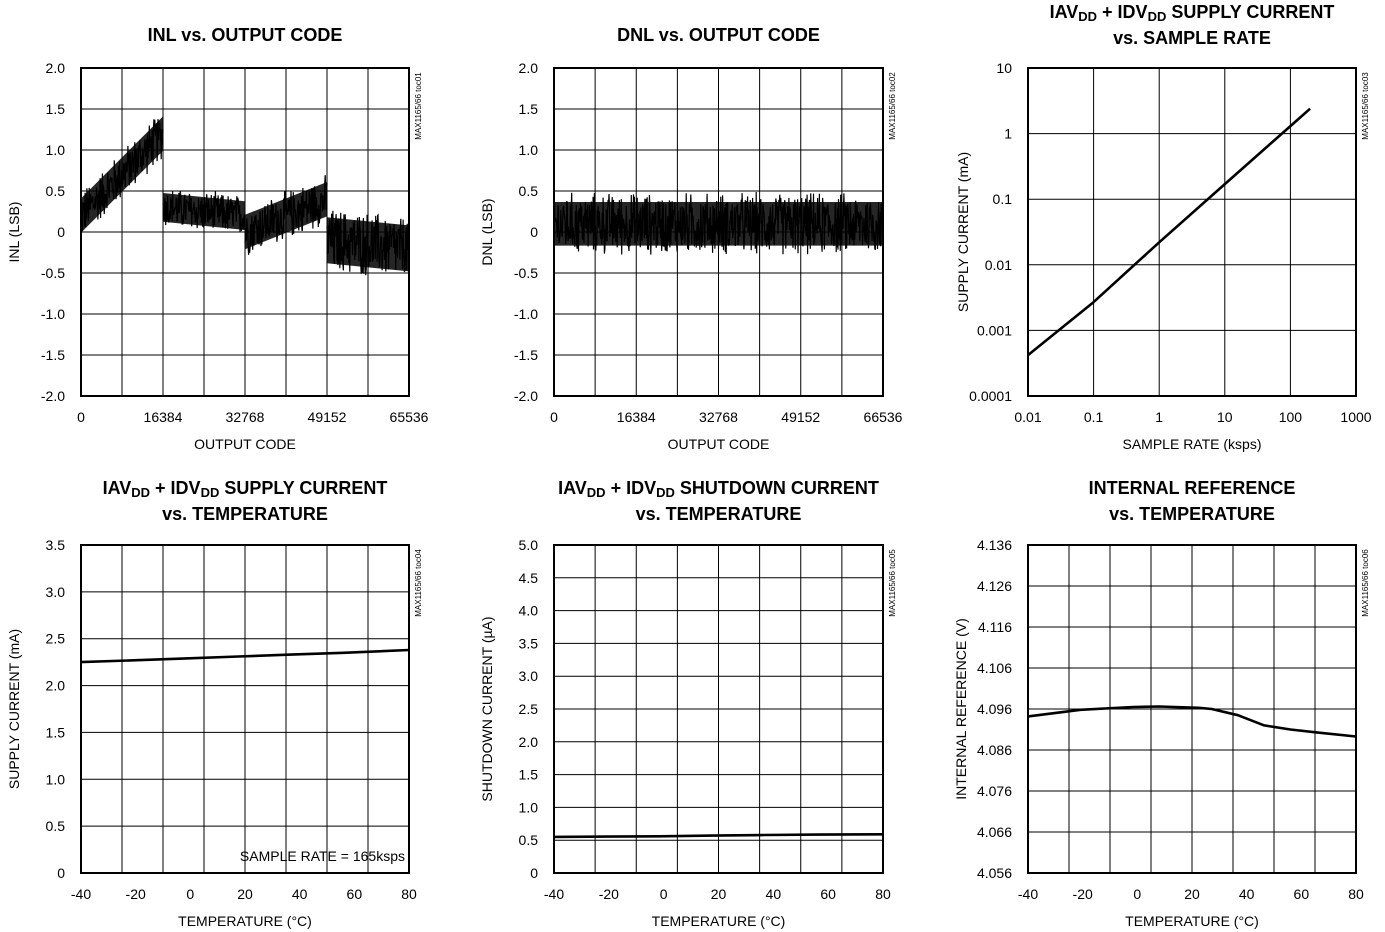 Image resolution: width=1385 pixels, height=932 pixels. Describe the element at coordinates (418, 106) in the screenshot. I see `figure-tag: MAX1165/66 toc01` at that location.